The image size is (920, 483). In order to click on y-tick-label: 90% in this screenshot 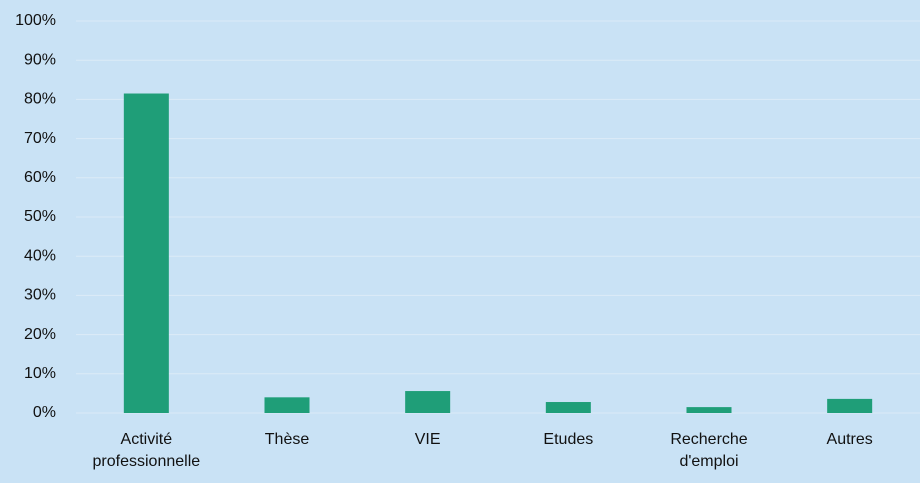, I will do `click(40, 59)`.